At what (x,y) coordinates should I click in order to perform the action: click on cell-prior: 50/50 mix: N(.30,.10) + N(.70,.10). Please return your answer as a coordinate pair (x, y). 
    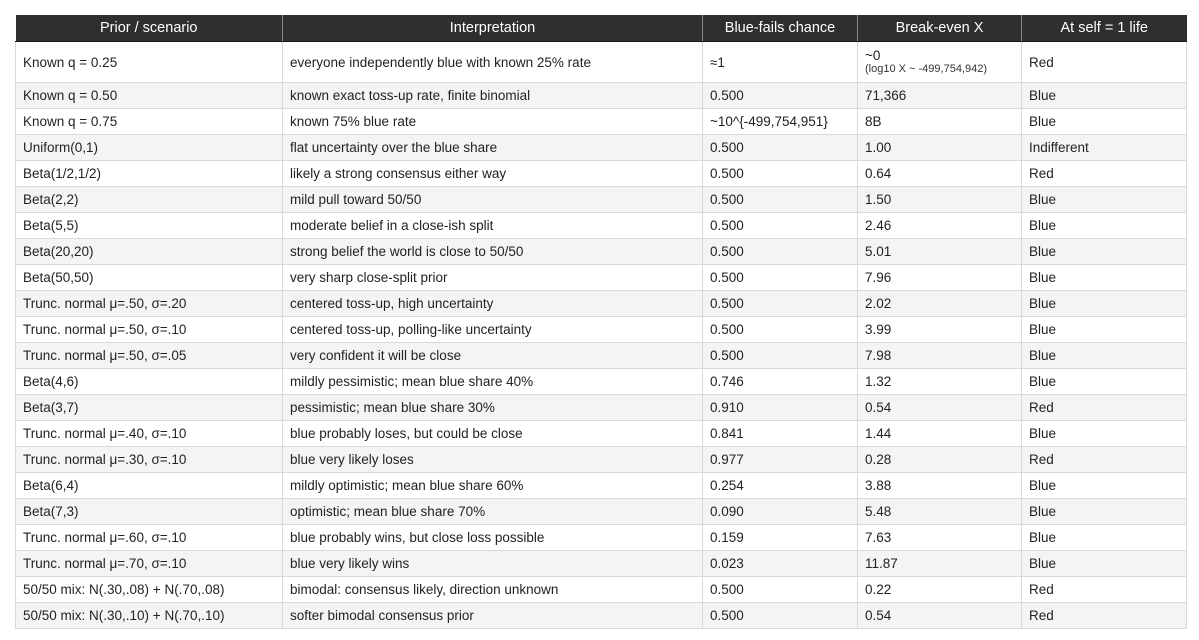
    Looking at the image, I should click on (149, 615).